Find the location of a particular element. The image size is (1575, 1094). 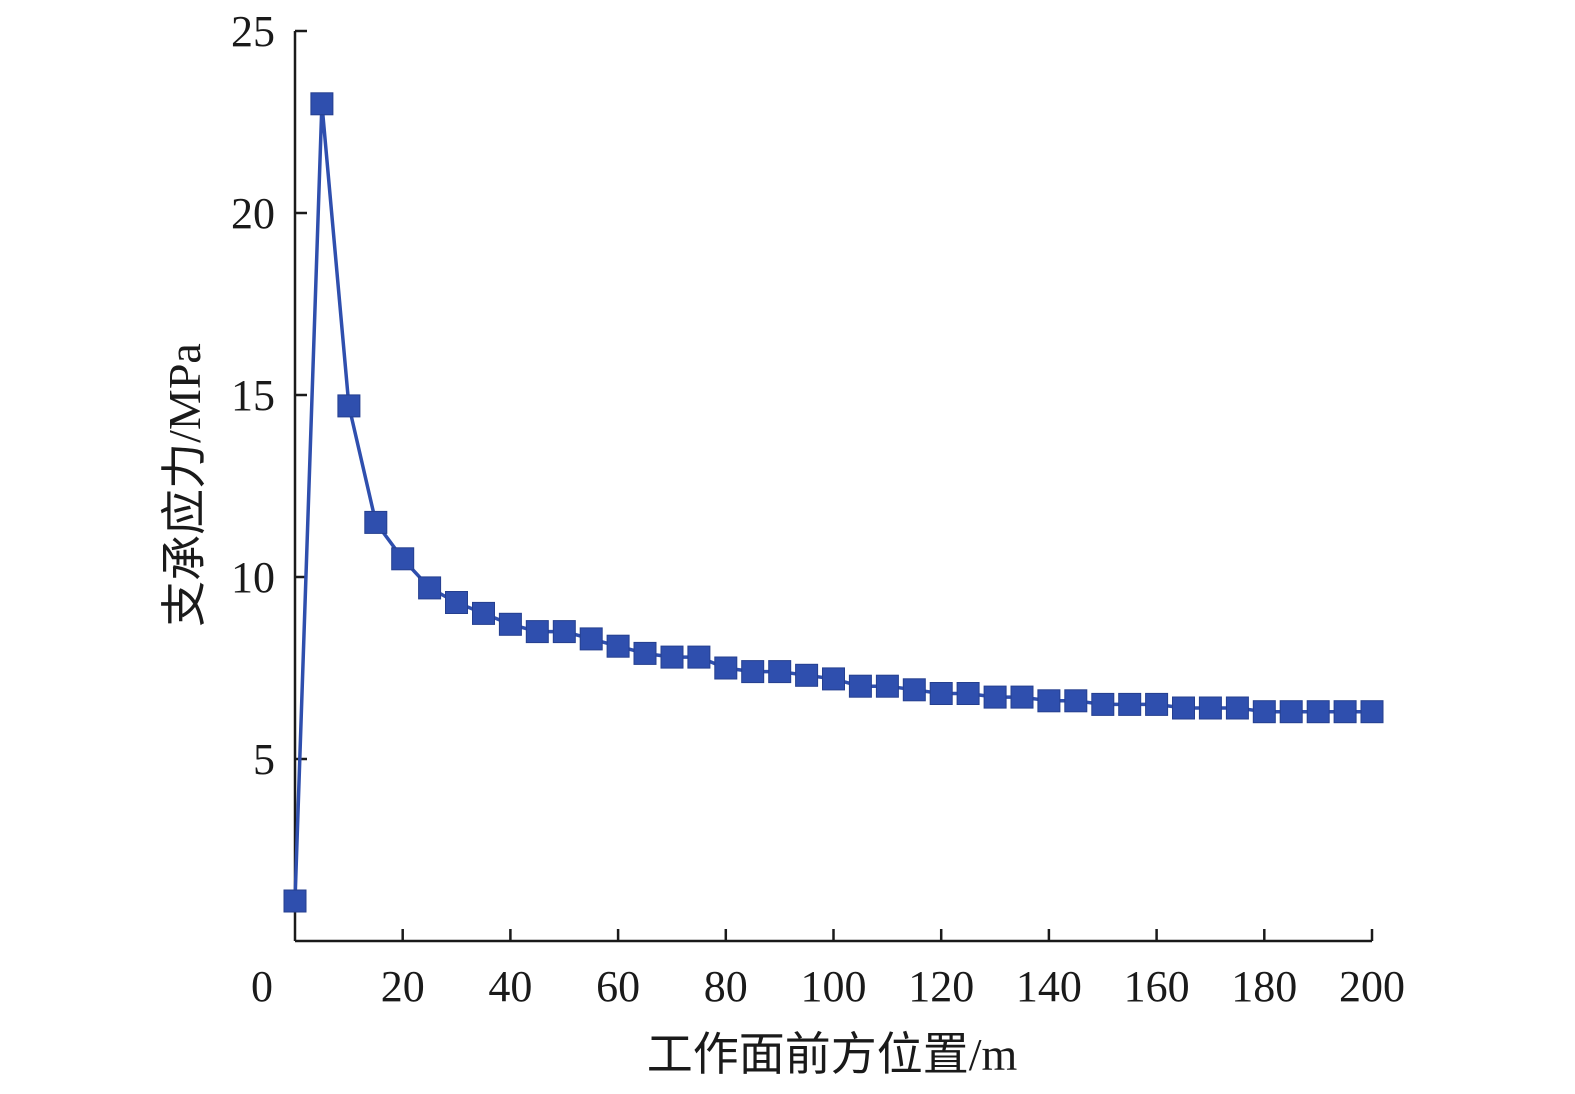

y-tick-label: 5 is located at coordinates (264, 759).